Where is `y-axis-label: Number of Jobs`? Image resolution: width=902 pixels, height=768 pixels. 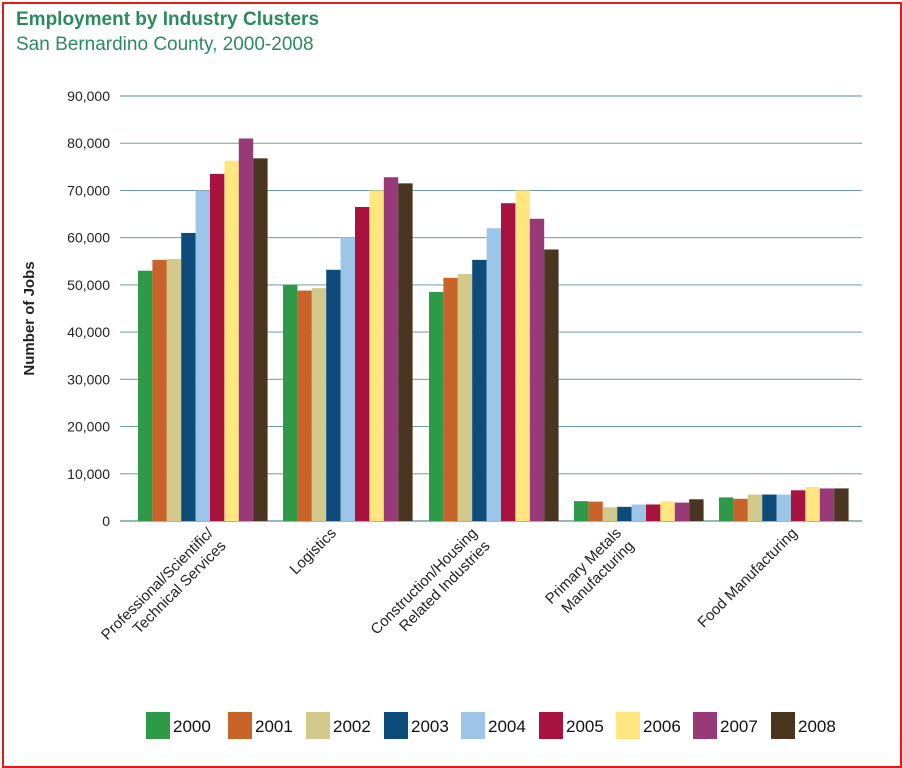
y-axis-label: Number of Jobs is located at coordinates (29, 318).